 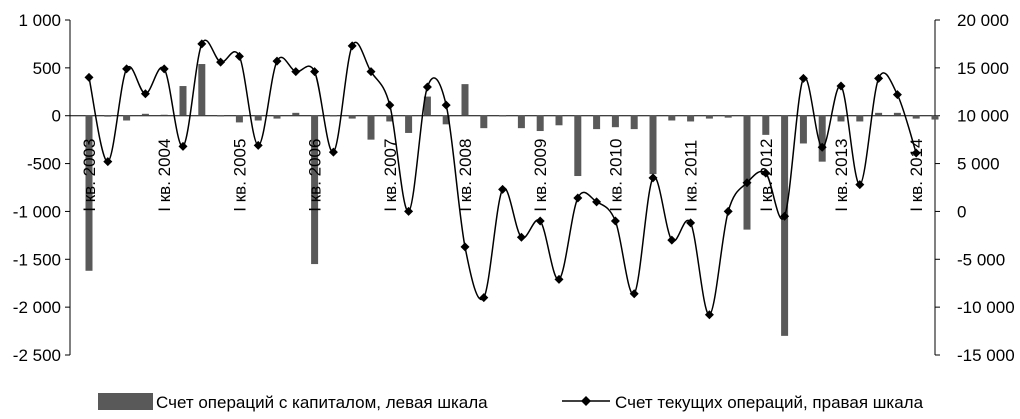 I want to click on left-axis-tick-label: -1 500, so click(x=37, y=259).